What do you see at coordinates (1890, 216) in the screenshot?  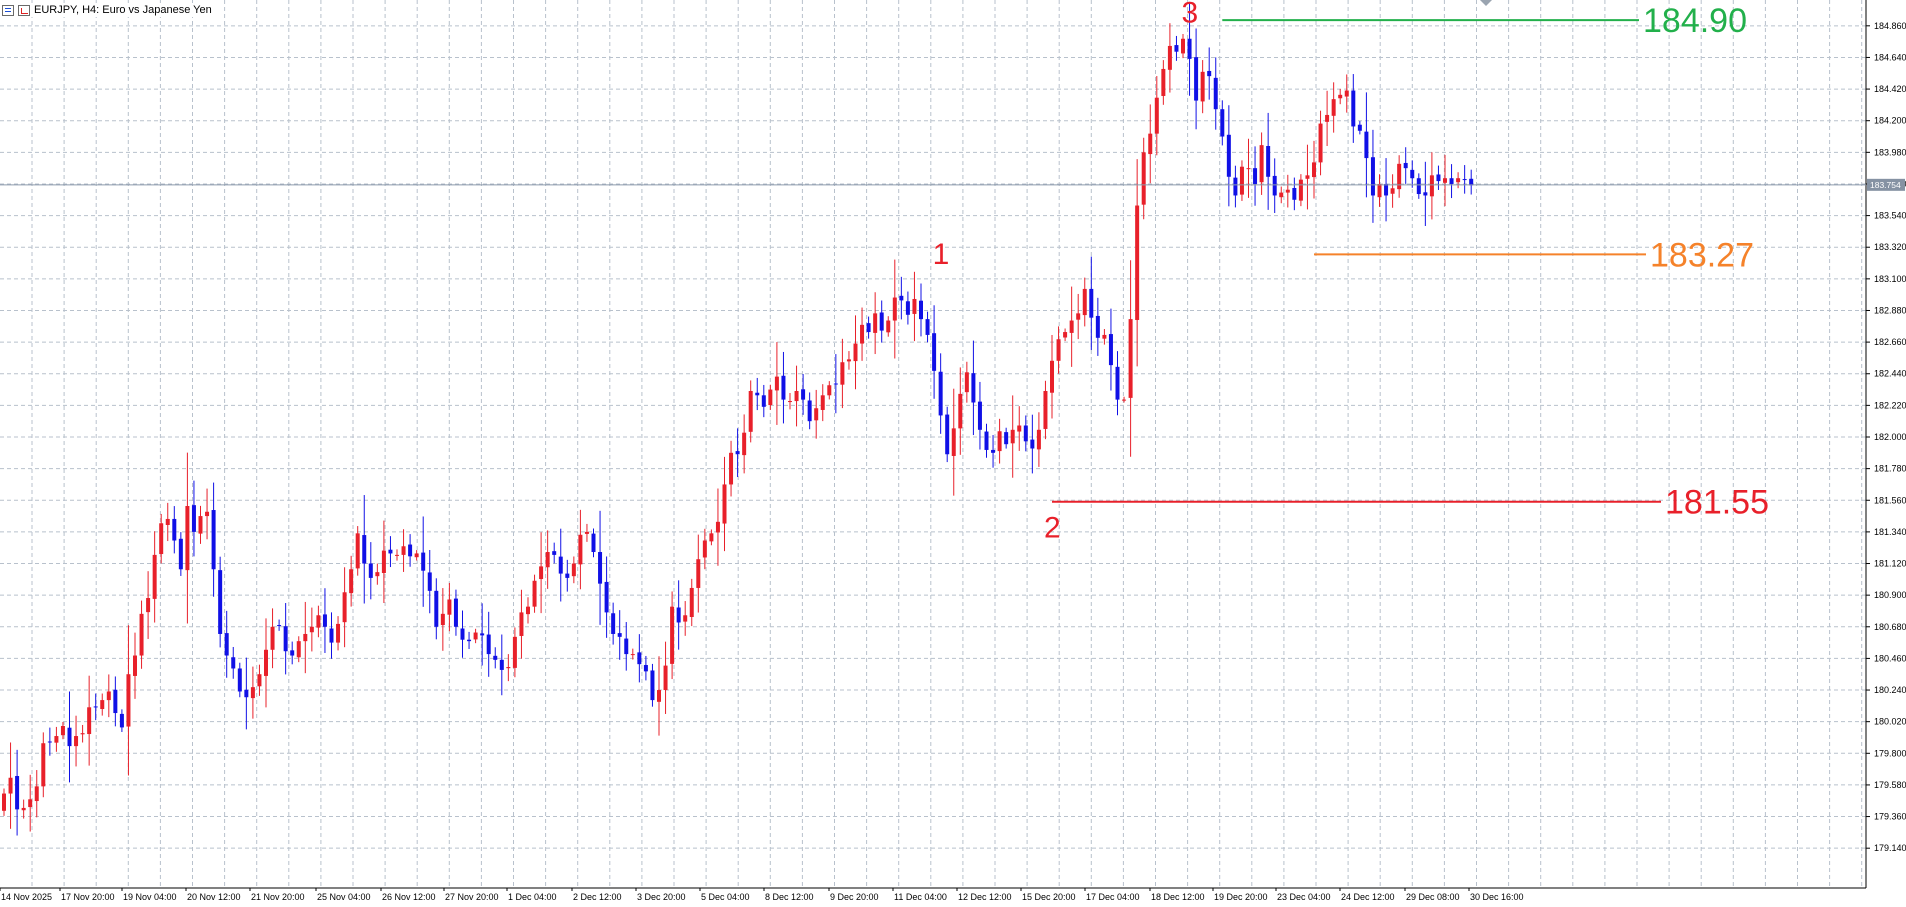 I see `y-tick-label: 183.540` at bounding box center [1890, 216].